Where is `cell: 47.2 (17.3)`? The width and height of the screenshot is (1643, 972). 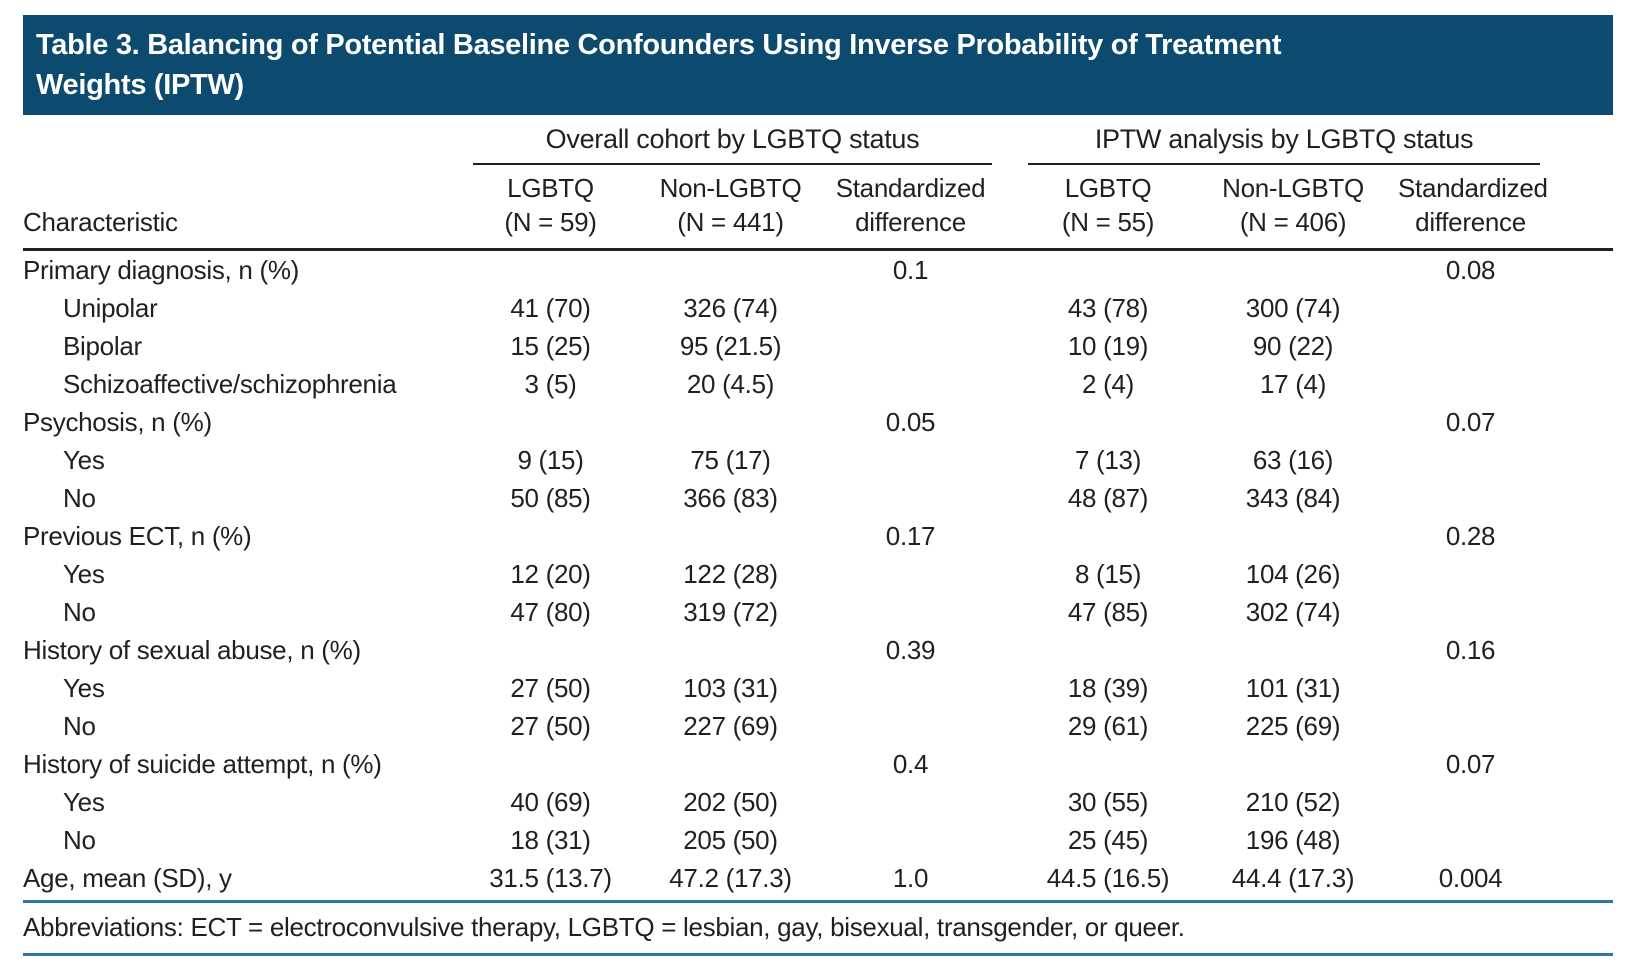
cell: 47.2 (17.3) is located at coordinates (730, 878).